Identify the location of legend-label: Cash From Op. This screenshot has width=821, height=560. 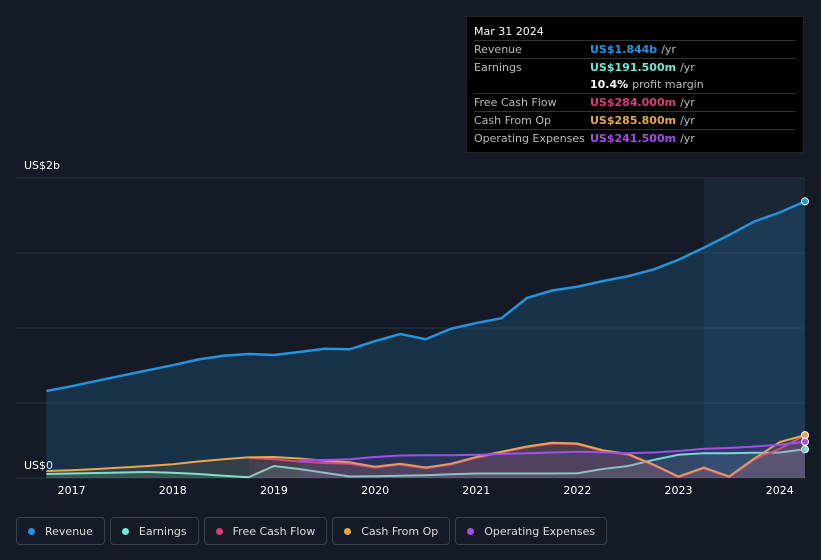
(400, 531).